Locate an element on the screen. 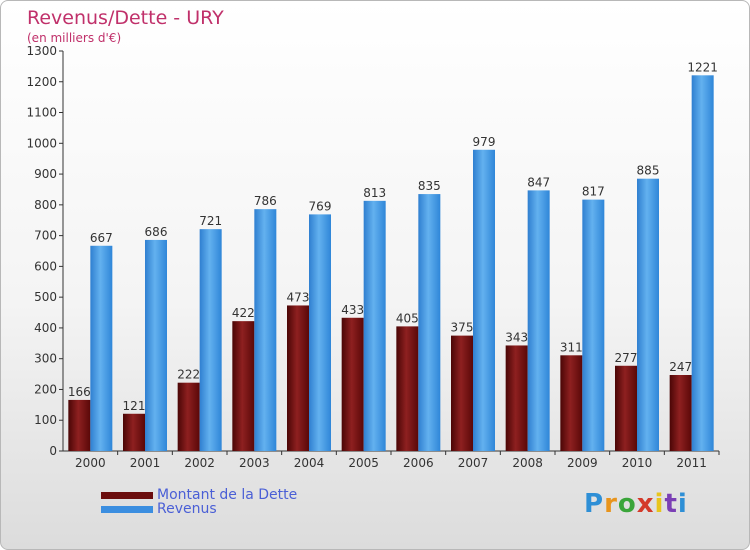  data-label: 813 is located at coordinates (374, 193).